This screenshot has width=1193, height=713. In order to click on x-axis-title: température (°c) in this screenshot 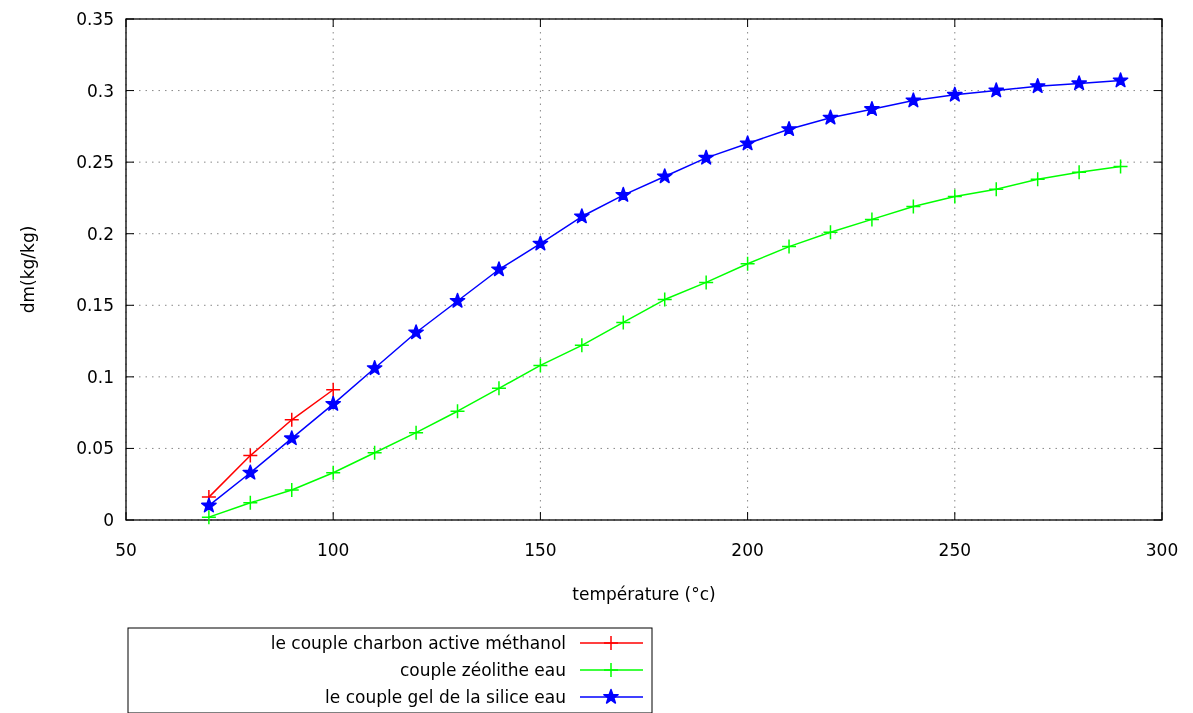, I will do `click(644, 594)`.